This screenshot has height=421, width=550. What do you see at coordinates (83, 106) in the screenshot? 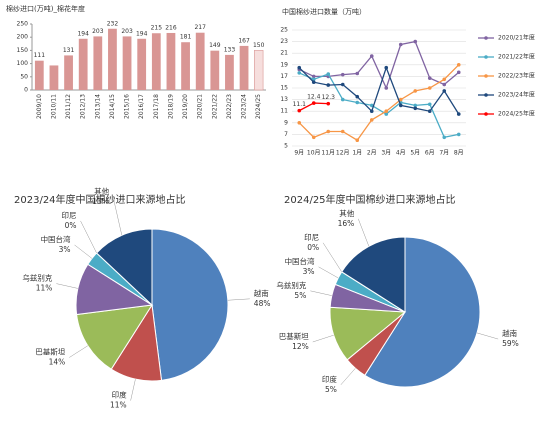
I see `x-tick-label: 2012/13` at bounding box center [83, 106].